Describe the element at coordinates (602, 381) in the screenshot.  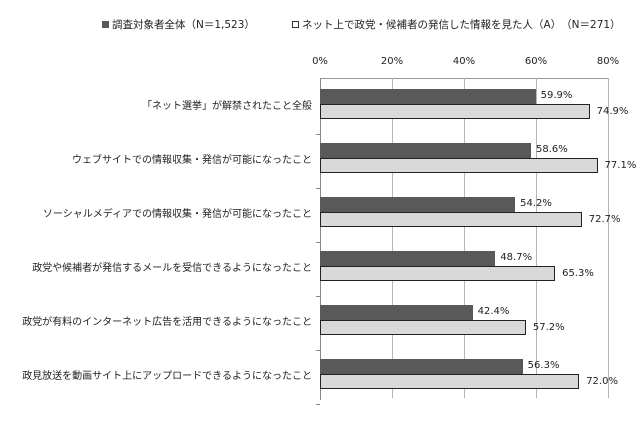
I see `value-label-saw-info: 72.0%` at that location.